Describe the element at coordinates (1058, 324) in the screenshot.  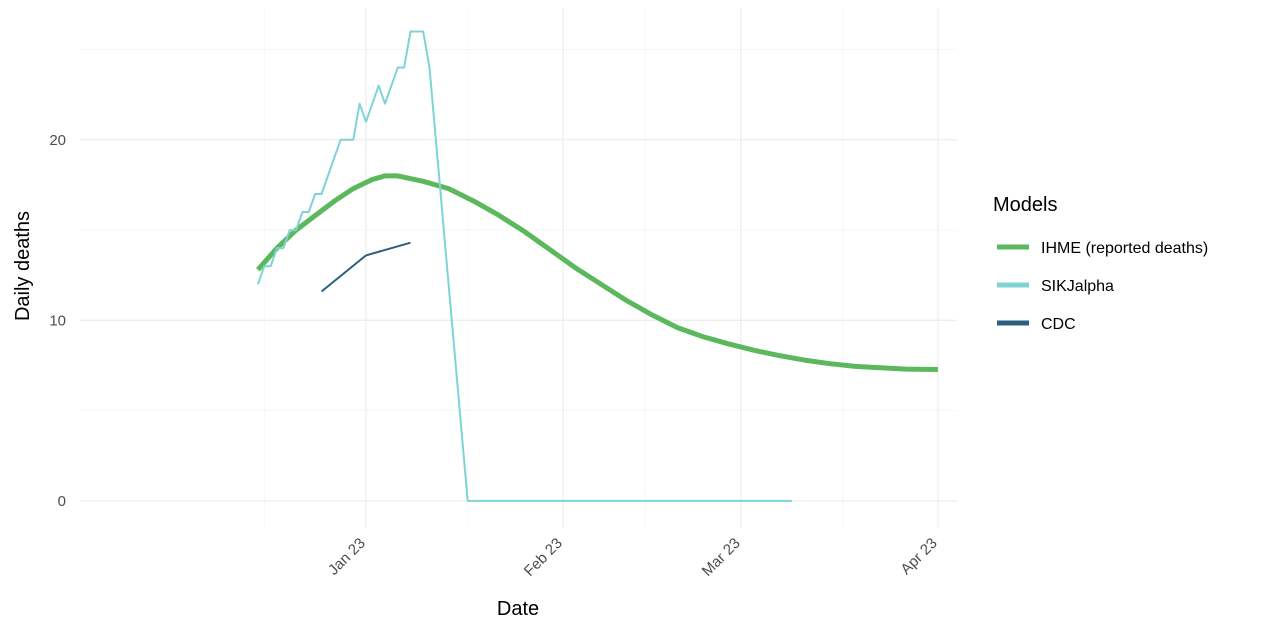
I see `legend-label: CDC` at that location.